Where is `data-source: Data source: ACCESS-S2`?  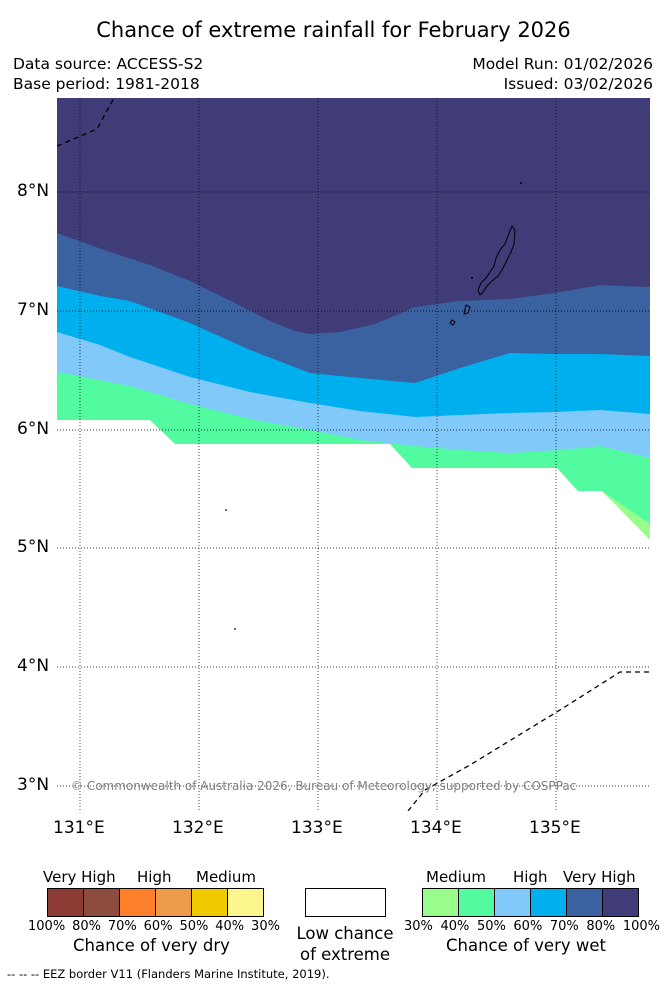 data-source: Data source: ACCESS-S2 is located at coordinates (108, 64).